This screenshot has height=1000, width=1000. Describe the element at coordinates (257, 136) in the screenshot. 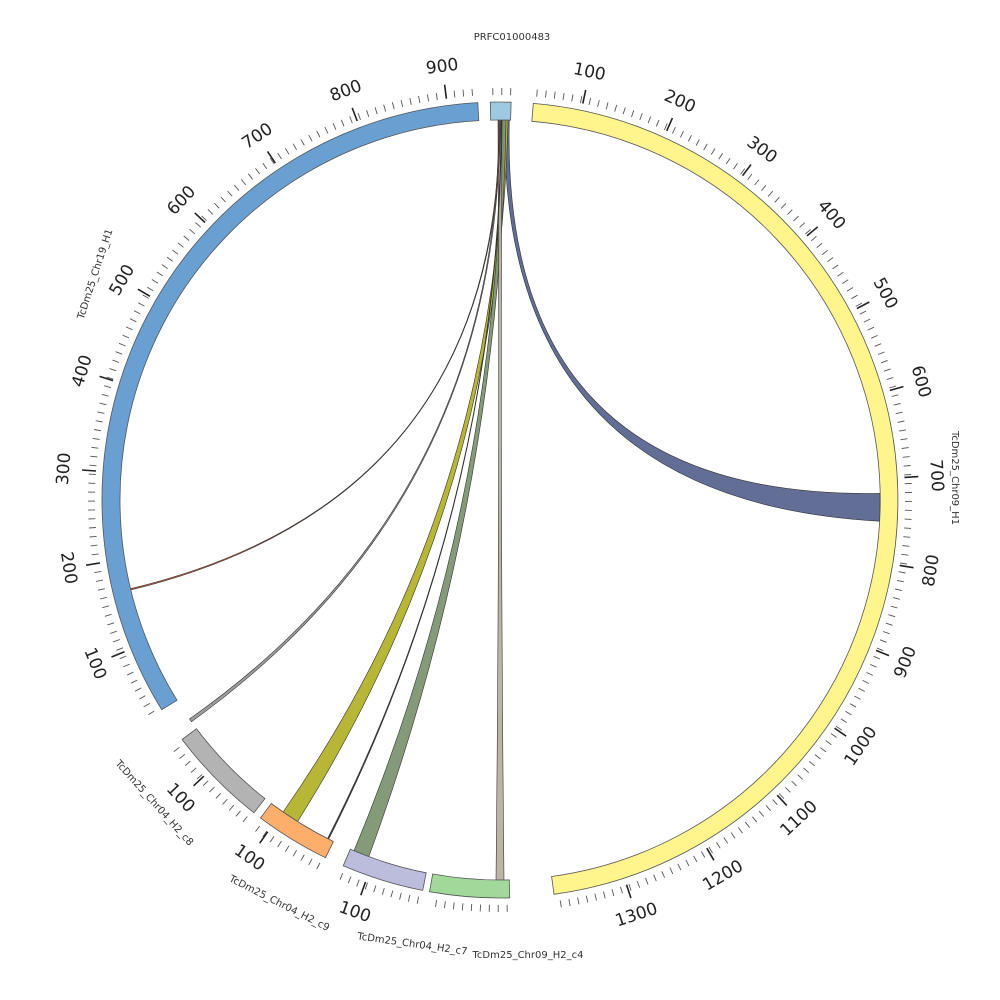

I see `tick-label: 700` at that location.